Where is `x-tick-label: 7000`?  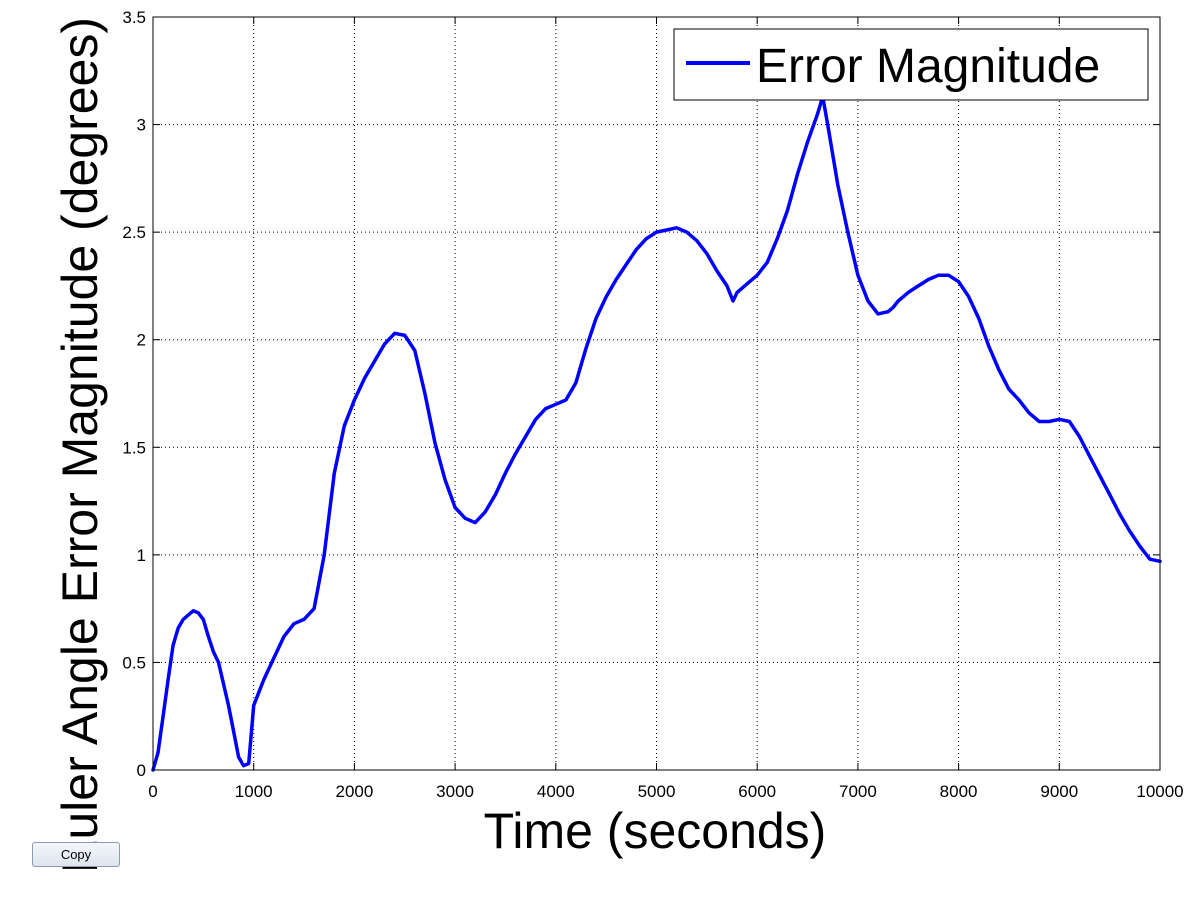
x-tick-label: 7000 is located at coordinates (858, 791).